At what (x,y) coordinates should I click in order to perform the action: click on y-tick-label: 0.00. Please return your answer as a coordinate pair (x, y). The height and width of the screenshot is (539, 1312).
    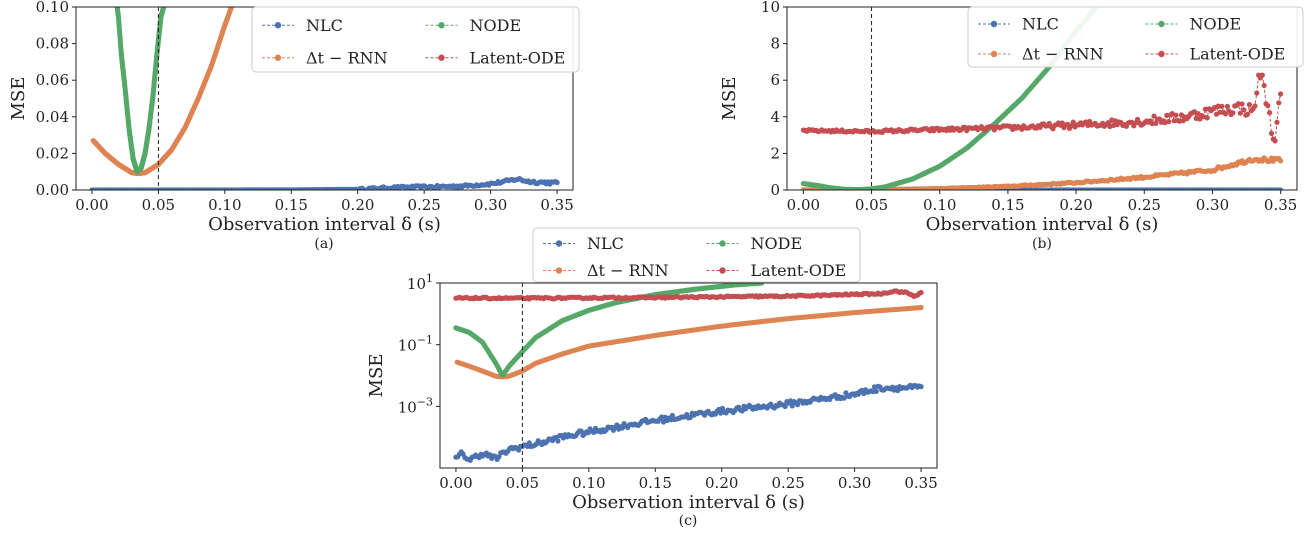
    Looking at the image, I should click on (52, 190).